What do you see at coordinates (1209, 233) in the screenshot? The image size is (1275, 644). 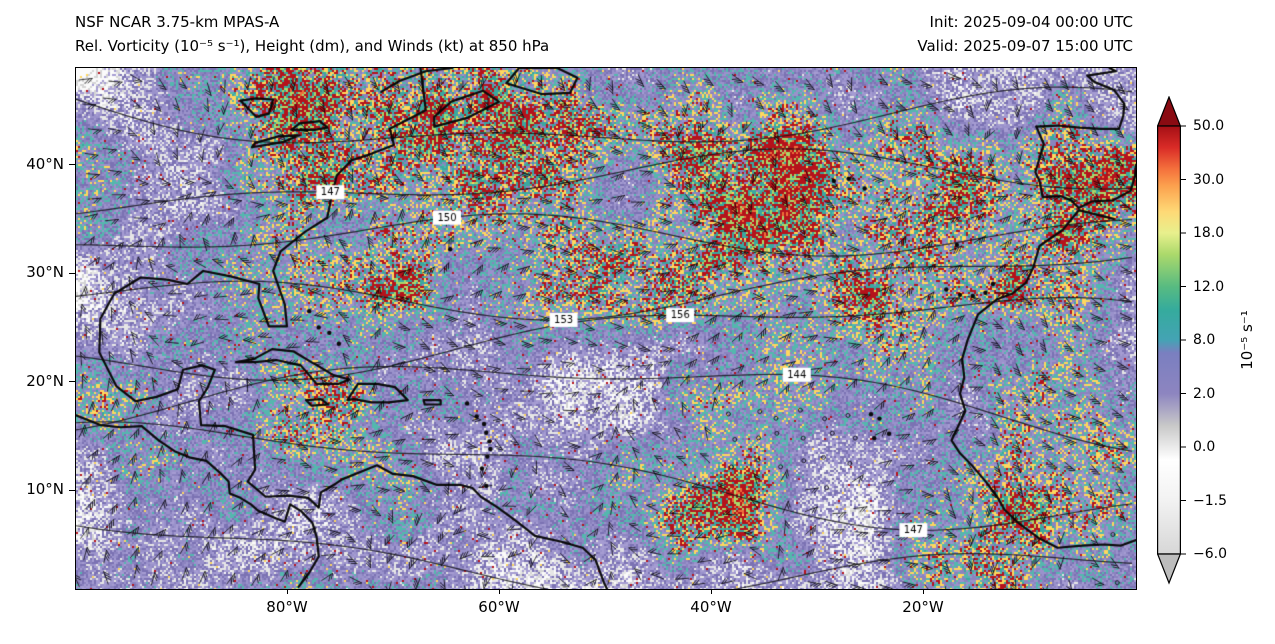 I see `colorbar-tick-label: 18.0` at bounding box center [1209, 233].